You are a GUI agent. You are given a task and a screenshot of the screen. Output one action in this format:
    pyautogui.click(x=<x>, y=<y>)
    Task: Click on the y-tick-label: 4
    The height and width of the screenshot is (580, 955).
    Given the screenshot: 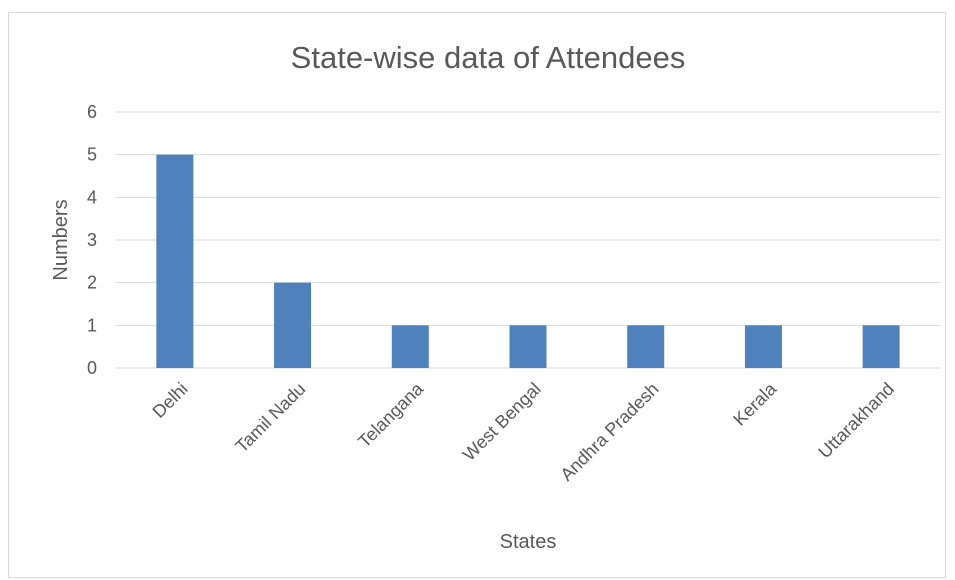 What is the action you would take?
    pyautogui.click(x=92, y=197)
    